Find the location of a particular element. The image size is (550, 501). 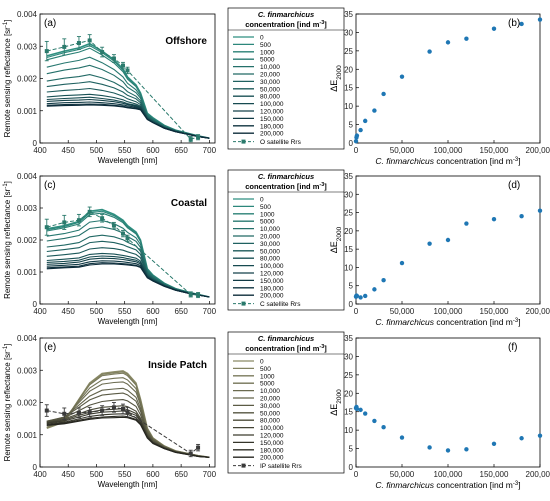

panel-a-legend-title: C. finmarchicus is located at coordinates (286, 14).